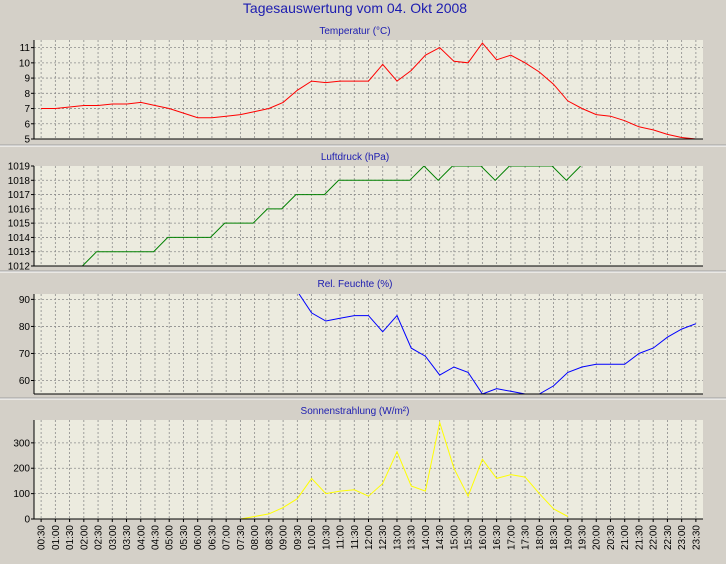 The width and height of the screenshot is (726, 564). What do you see at coordinates (19, 267) in the screenshot?
I see `y-tick-label: 1012` at bounding box center [19, 267].